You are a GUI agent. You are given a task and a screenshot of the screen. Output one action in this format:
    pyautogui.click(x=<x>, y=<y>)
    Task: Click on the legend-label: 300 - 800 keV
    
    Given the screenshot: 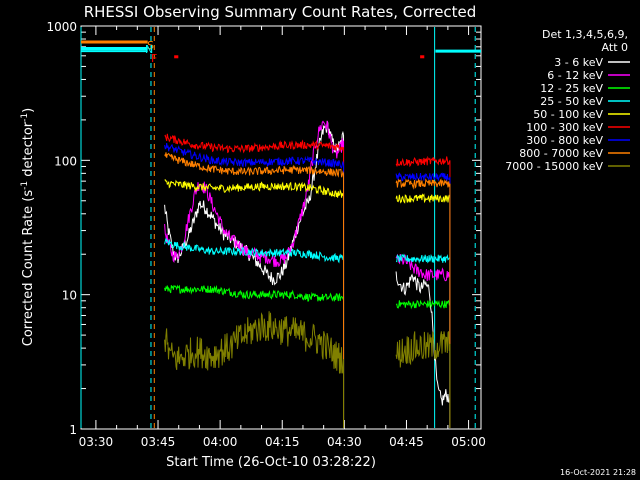 What is the action you would take?
    pyautogui.click(x=564, y=140)
    